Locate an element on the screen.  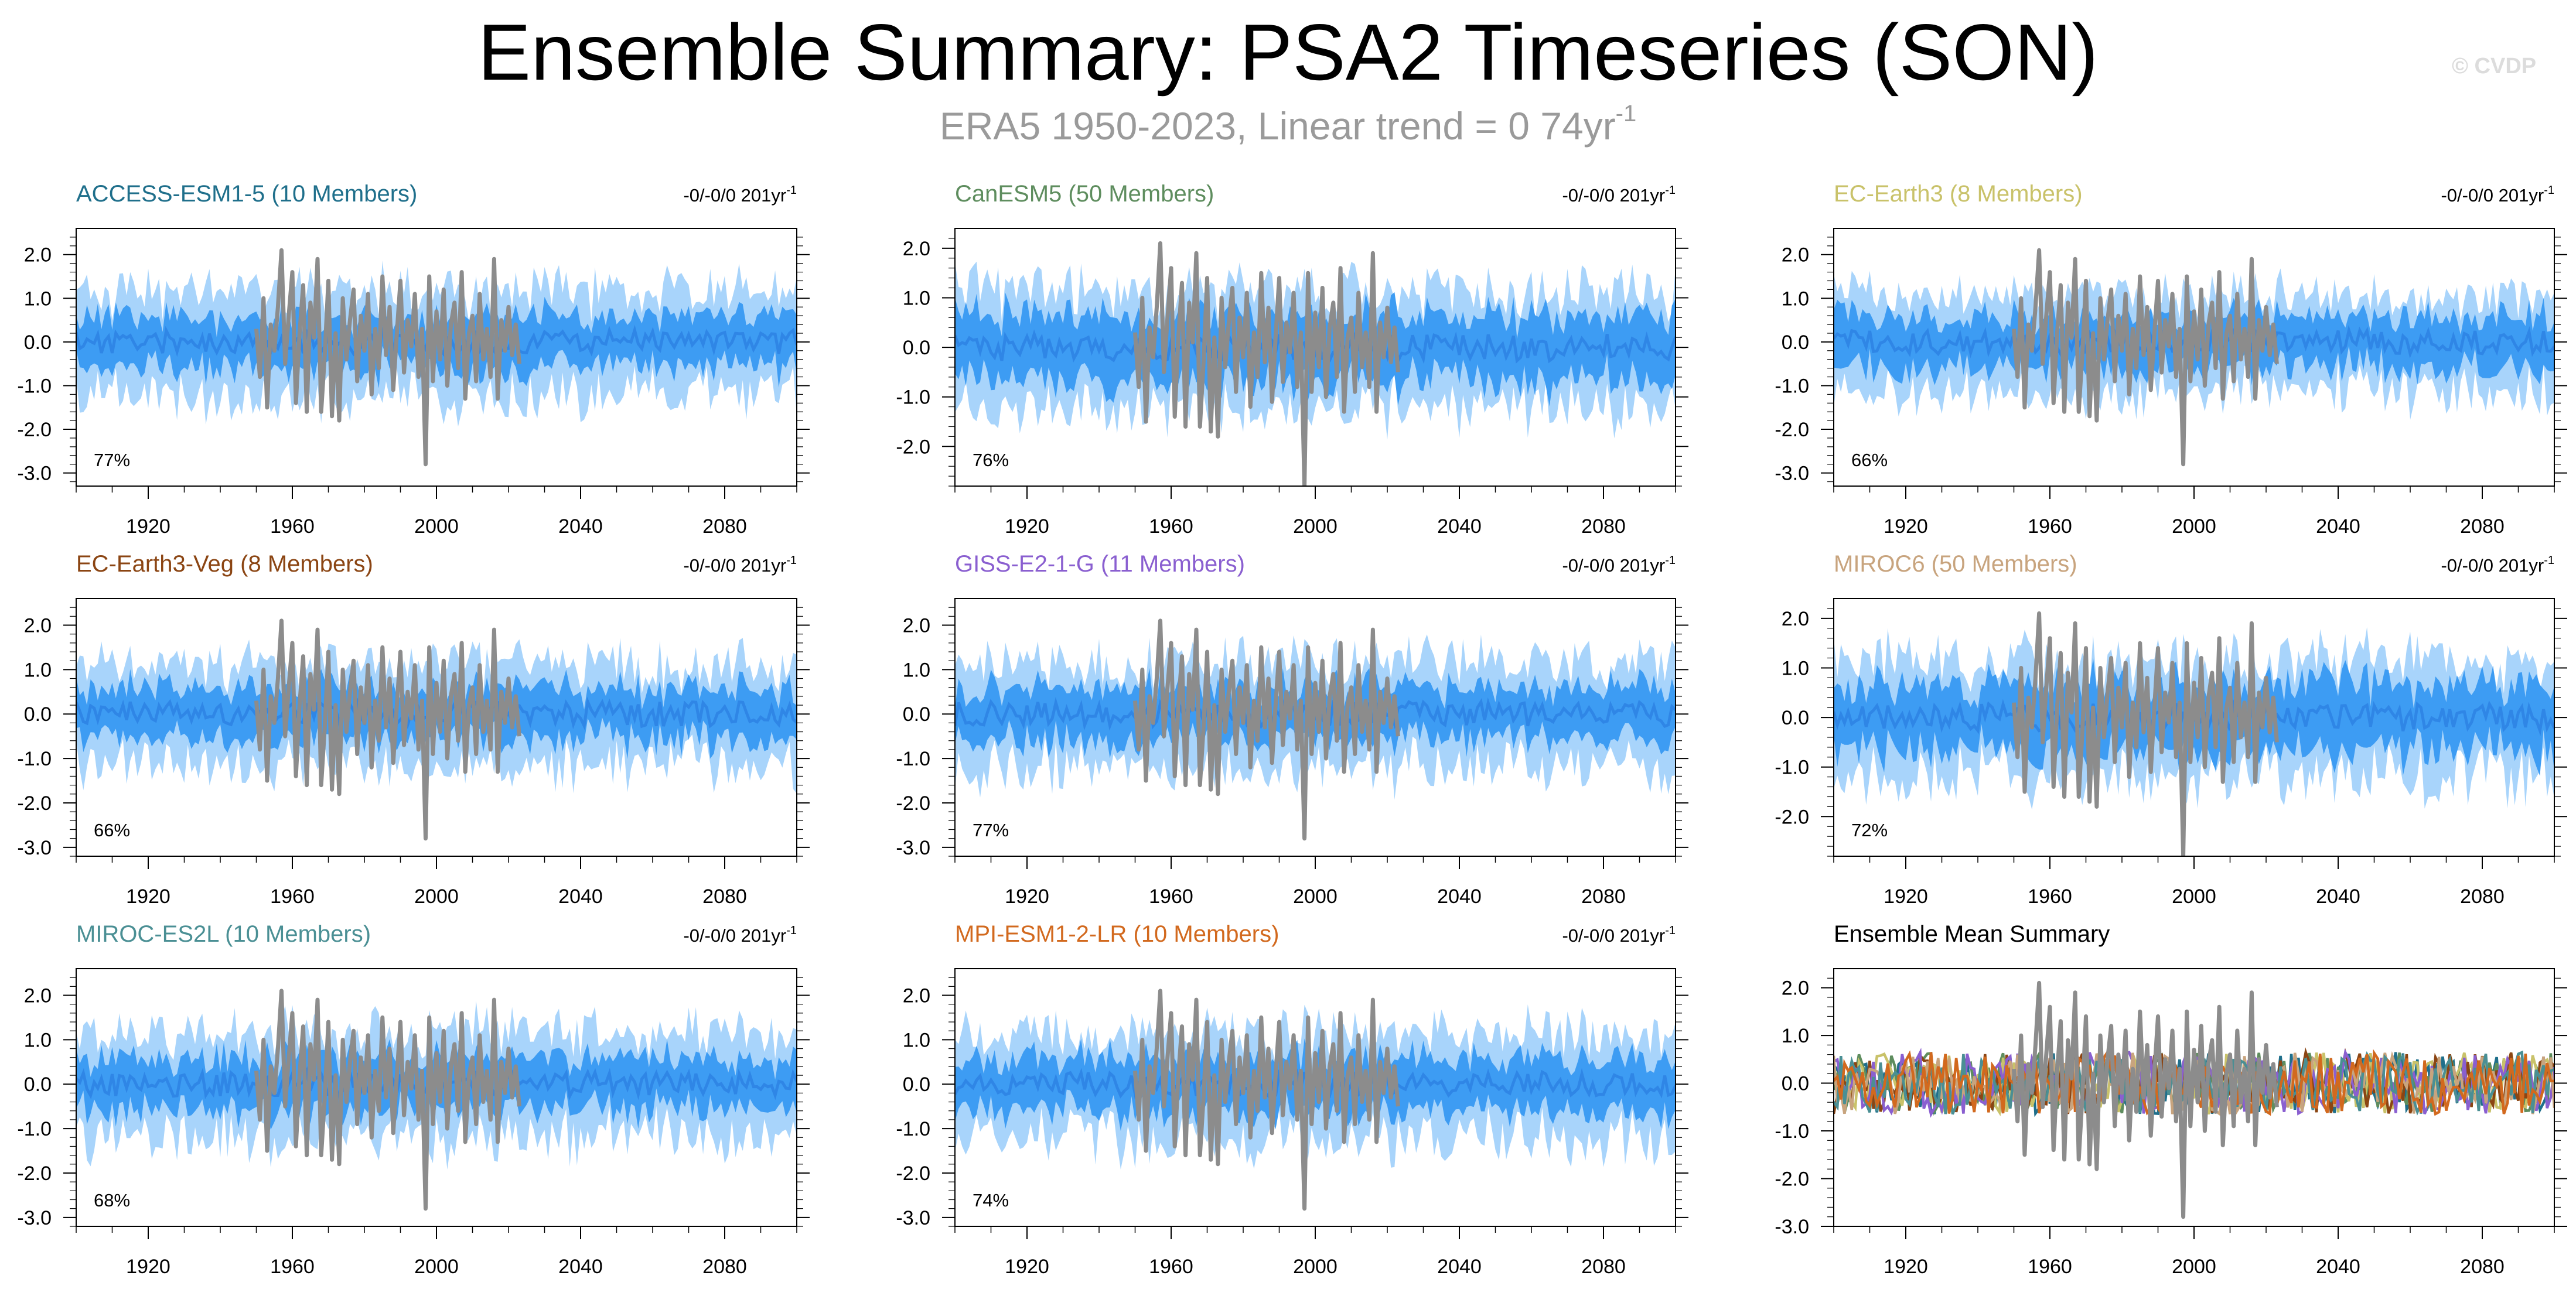
panel-title: GISS-E2-1-G (11 Members) is located at coordinates (1100, 564).